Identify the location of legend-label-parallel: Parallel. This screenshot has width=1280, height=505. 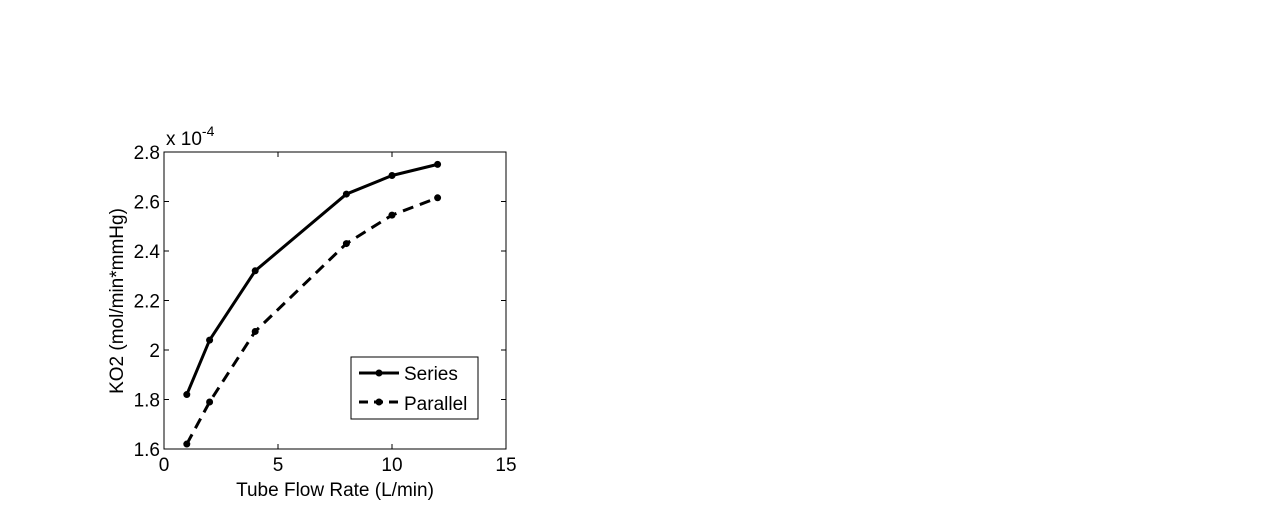
(435, 404).